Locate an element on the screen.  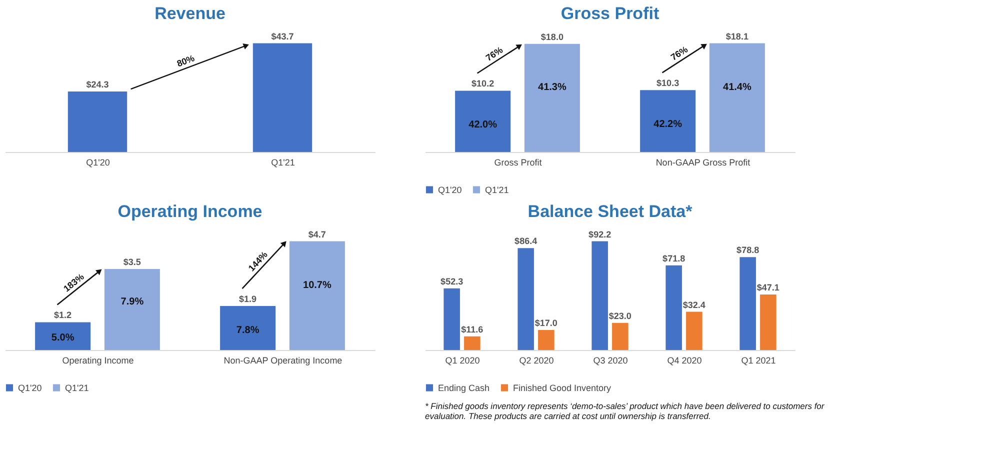
annotation: 7.9% is located at coordinates (132, 302).